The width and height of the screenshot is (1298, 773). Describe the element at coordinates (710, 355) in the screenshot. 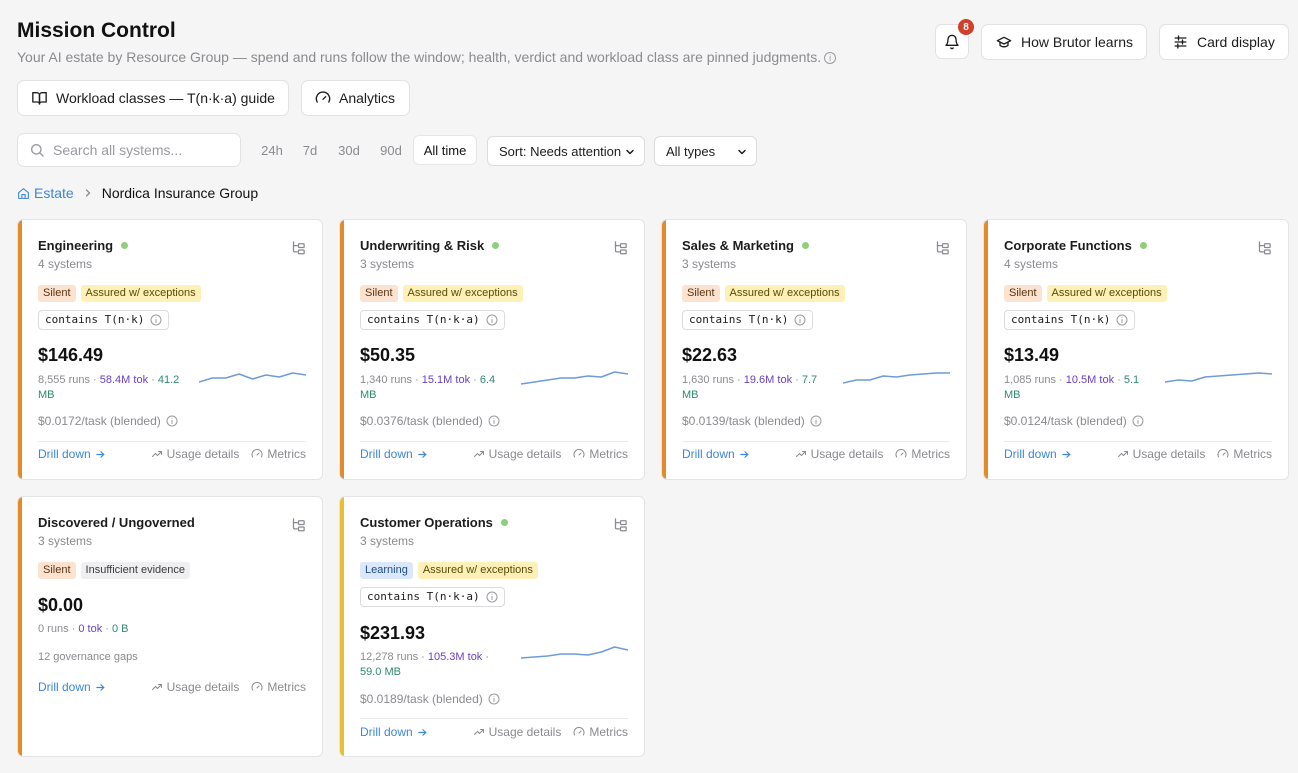

I see `card-spend: $22.63` at that location.